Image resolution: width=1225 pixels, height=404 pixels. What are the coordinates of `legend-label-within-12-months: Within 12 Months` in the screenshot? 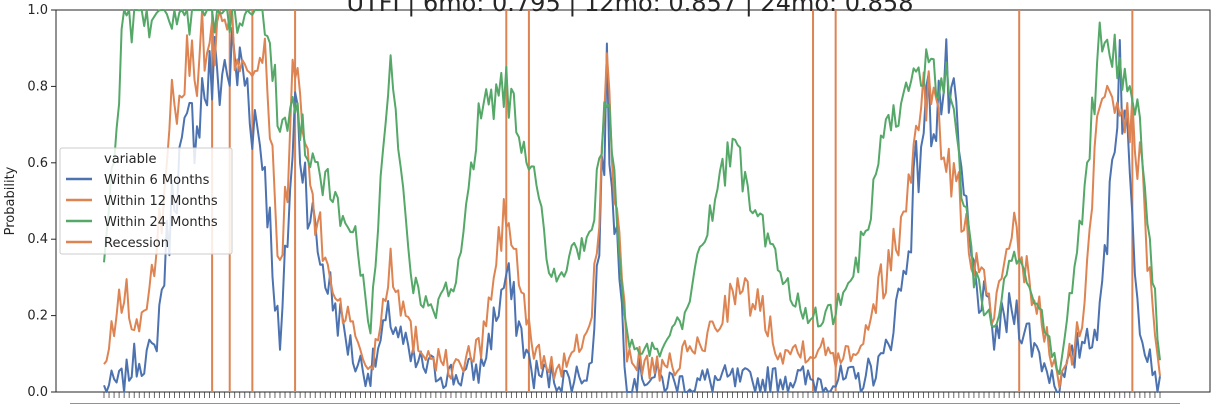 It's located at (161, 201).